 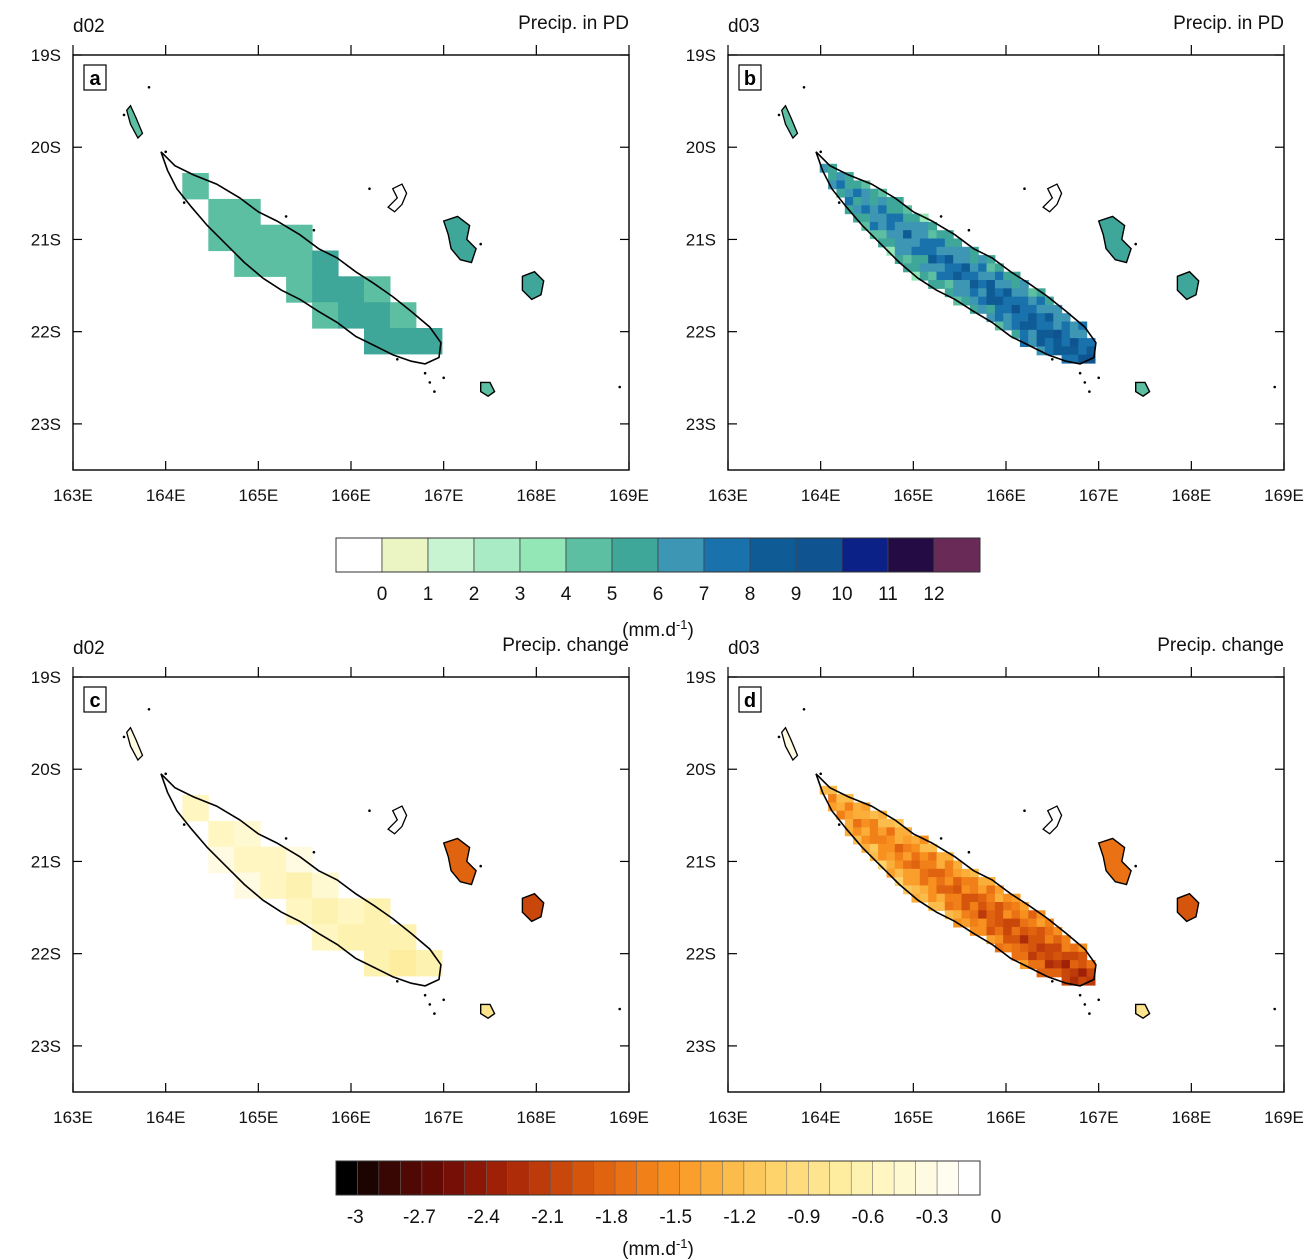 What do you see at coordinates (134, 122) in the screenshot?
I see `belep-islands` at bounding box center [134, 122].